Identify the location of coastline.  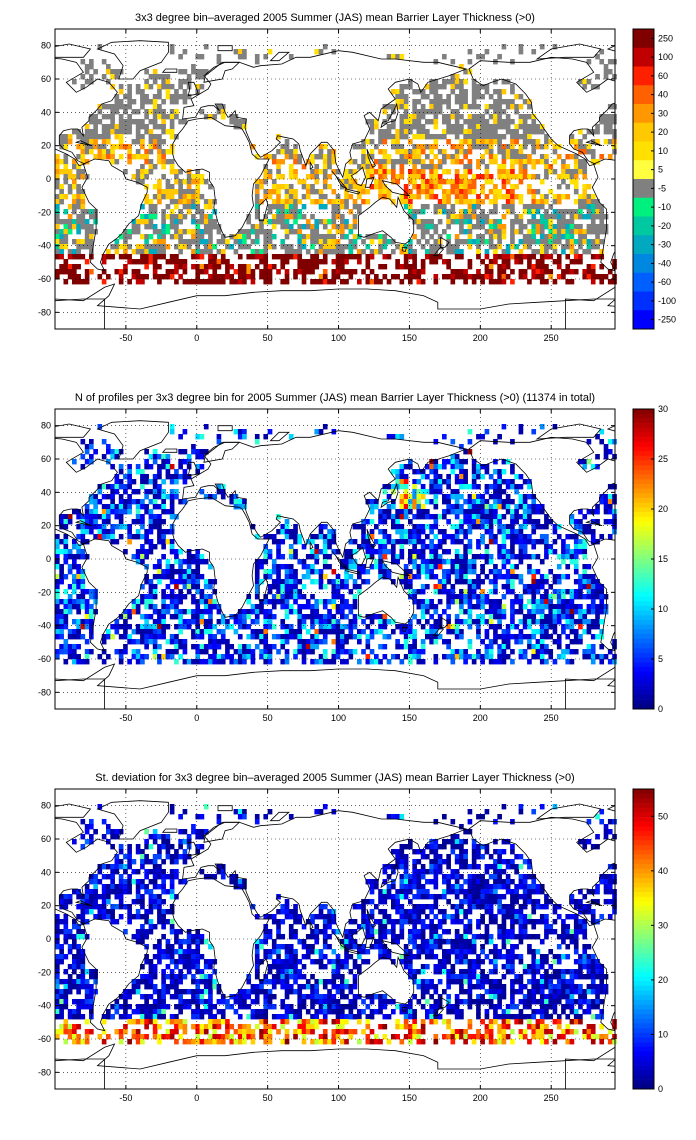
(689, 177).